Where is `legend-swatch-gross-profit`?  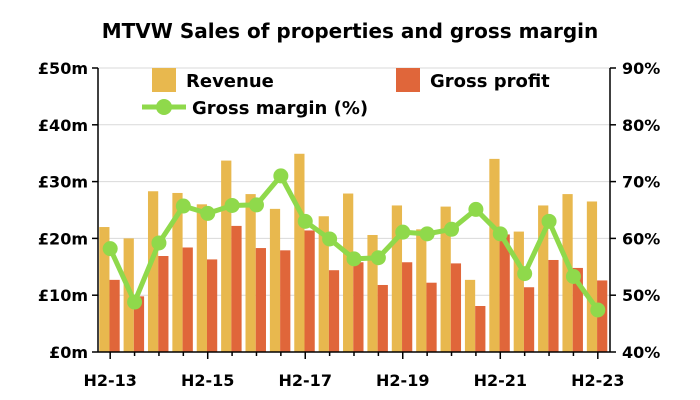
legend-swatch-gross-profit is located at coordinates (408, 80).